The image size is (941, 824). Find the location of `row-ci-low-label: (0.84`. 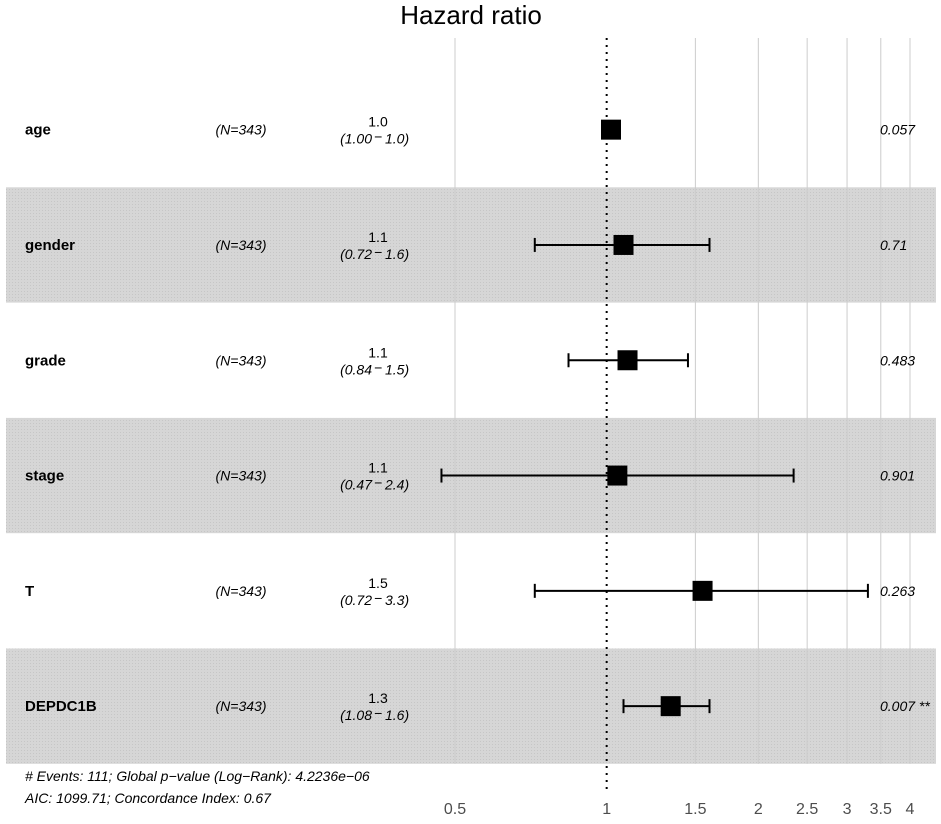

row-ci-low-label: (0.84 is located at coordinates (356, 369).